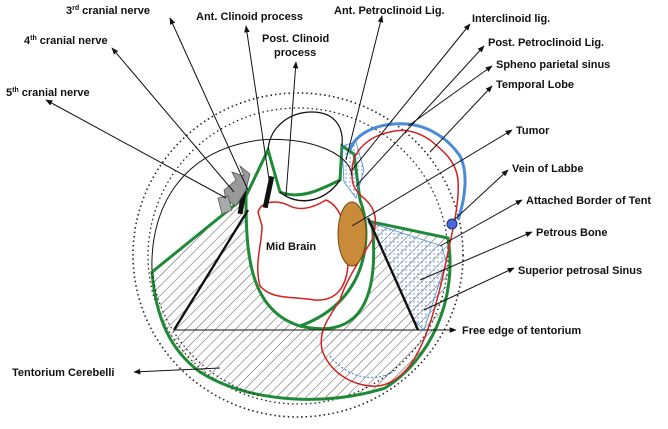 The image size is (668, 429). Describe the element at coordinates (268, 192) in the screenshot. I see `ant-clinoid-bar` at that location.